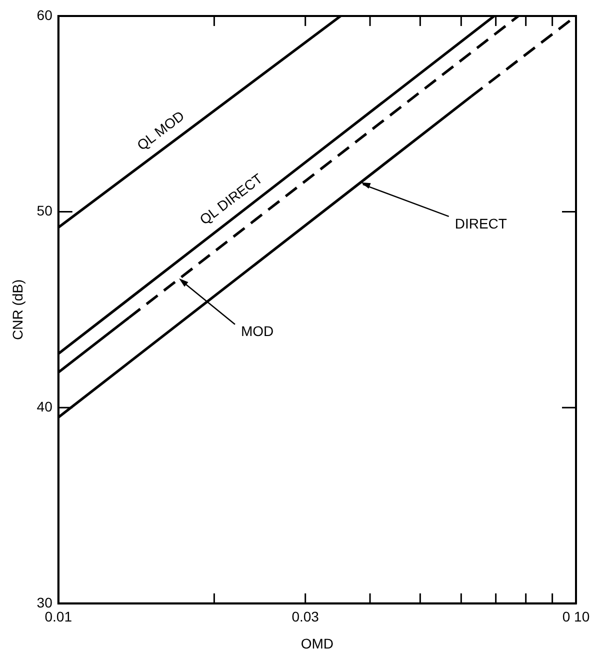  Describe the element at coordinates (481, 223) in the screenshot. I see `annotation: DIRECT` at that location.